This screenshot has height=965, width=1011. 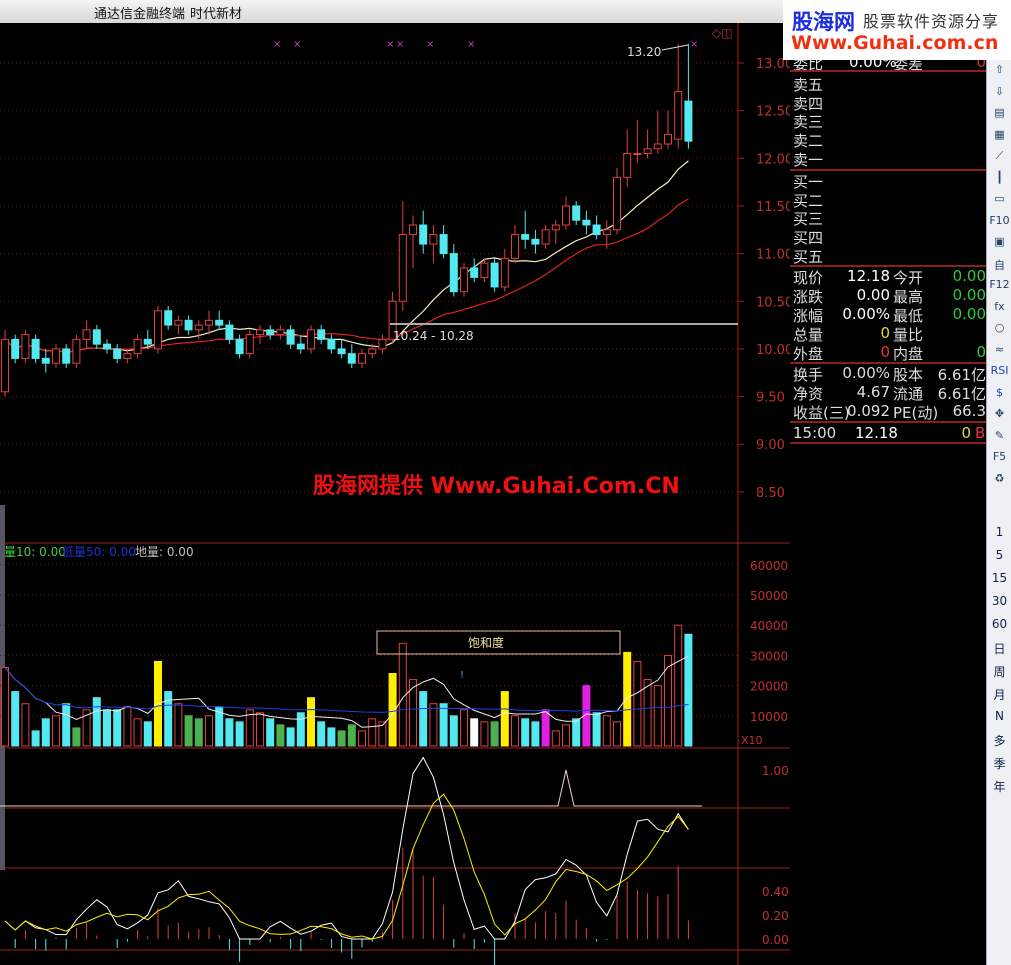 What do you see at coordinates (35, 552) in the screenshot?
I see `volume-legend-item: 量10: 0.00` at bounding box center [35, 552].